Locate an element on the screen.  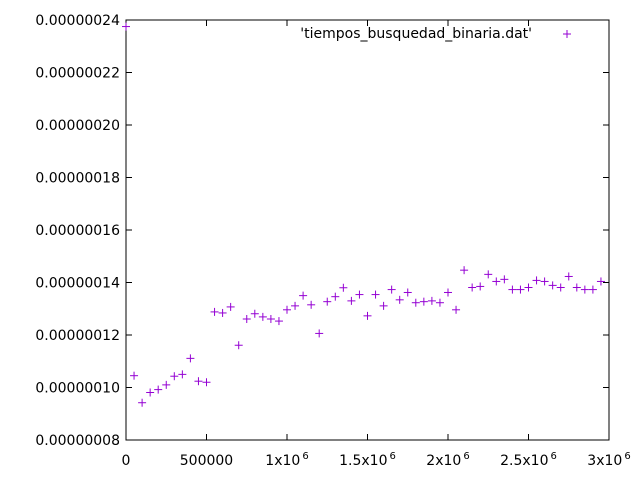
legend-marker-plus is located at coordinates (567, 34).